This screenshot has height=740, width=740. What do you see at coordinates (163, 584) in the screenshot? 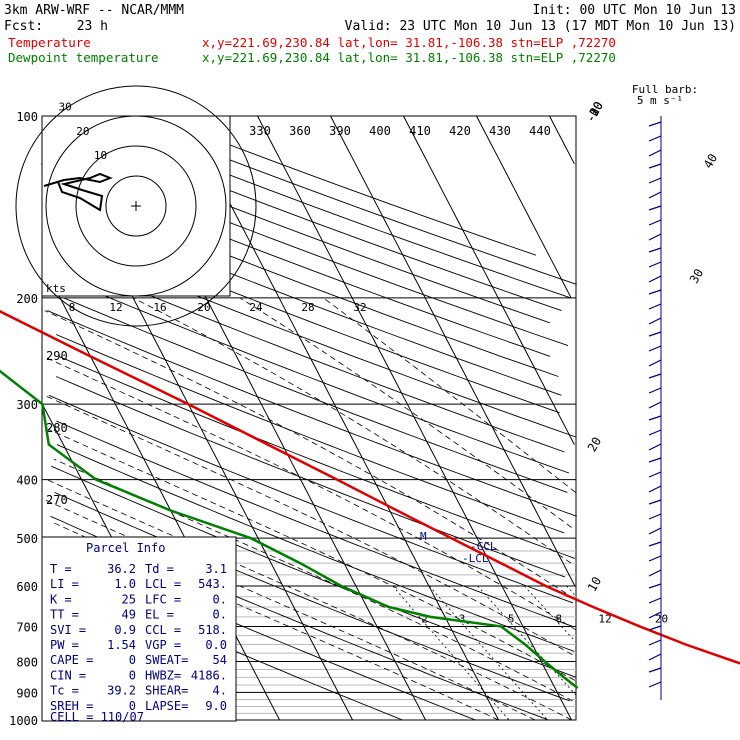
I see `parcel-row-1-label-2: LCL =` at bounding box center [163, 584].